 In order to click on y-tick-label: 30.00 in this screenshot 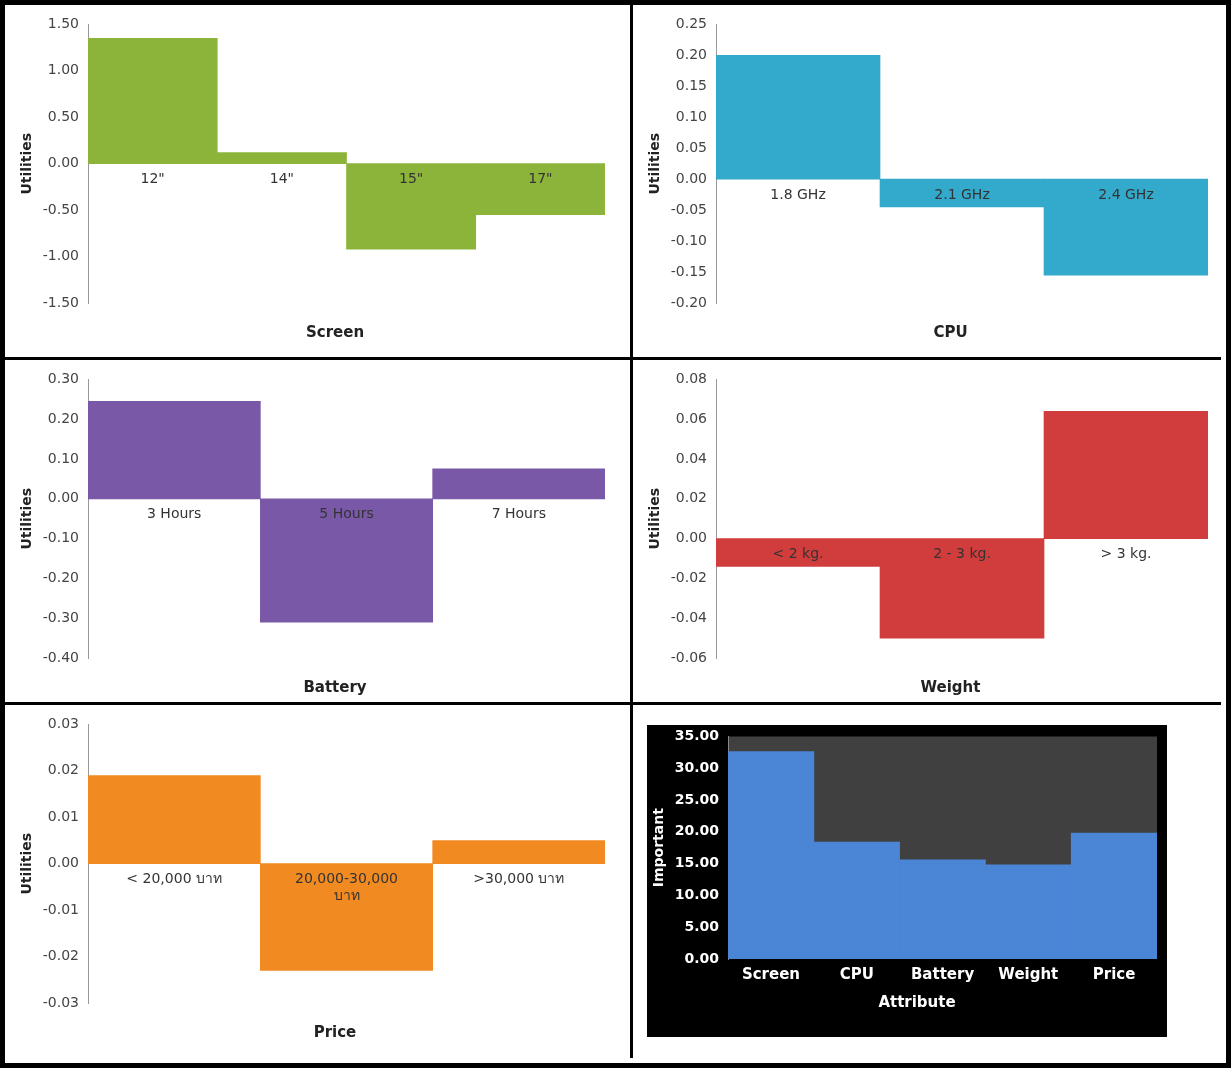, I will do `click(697, 766)`.